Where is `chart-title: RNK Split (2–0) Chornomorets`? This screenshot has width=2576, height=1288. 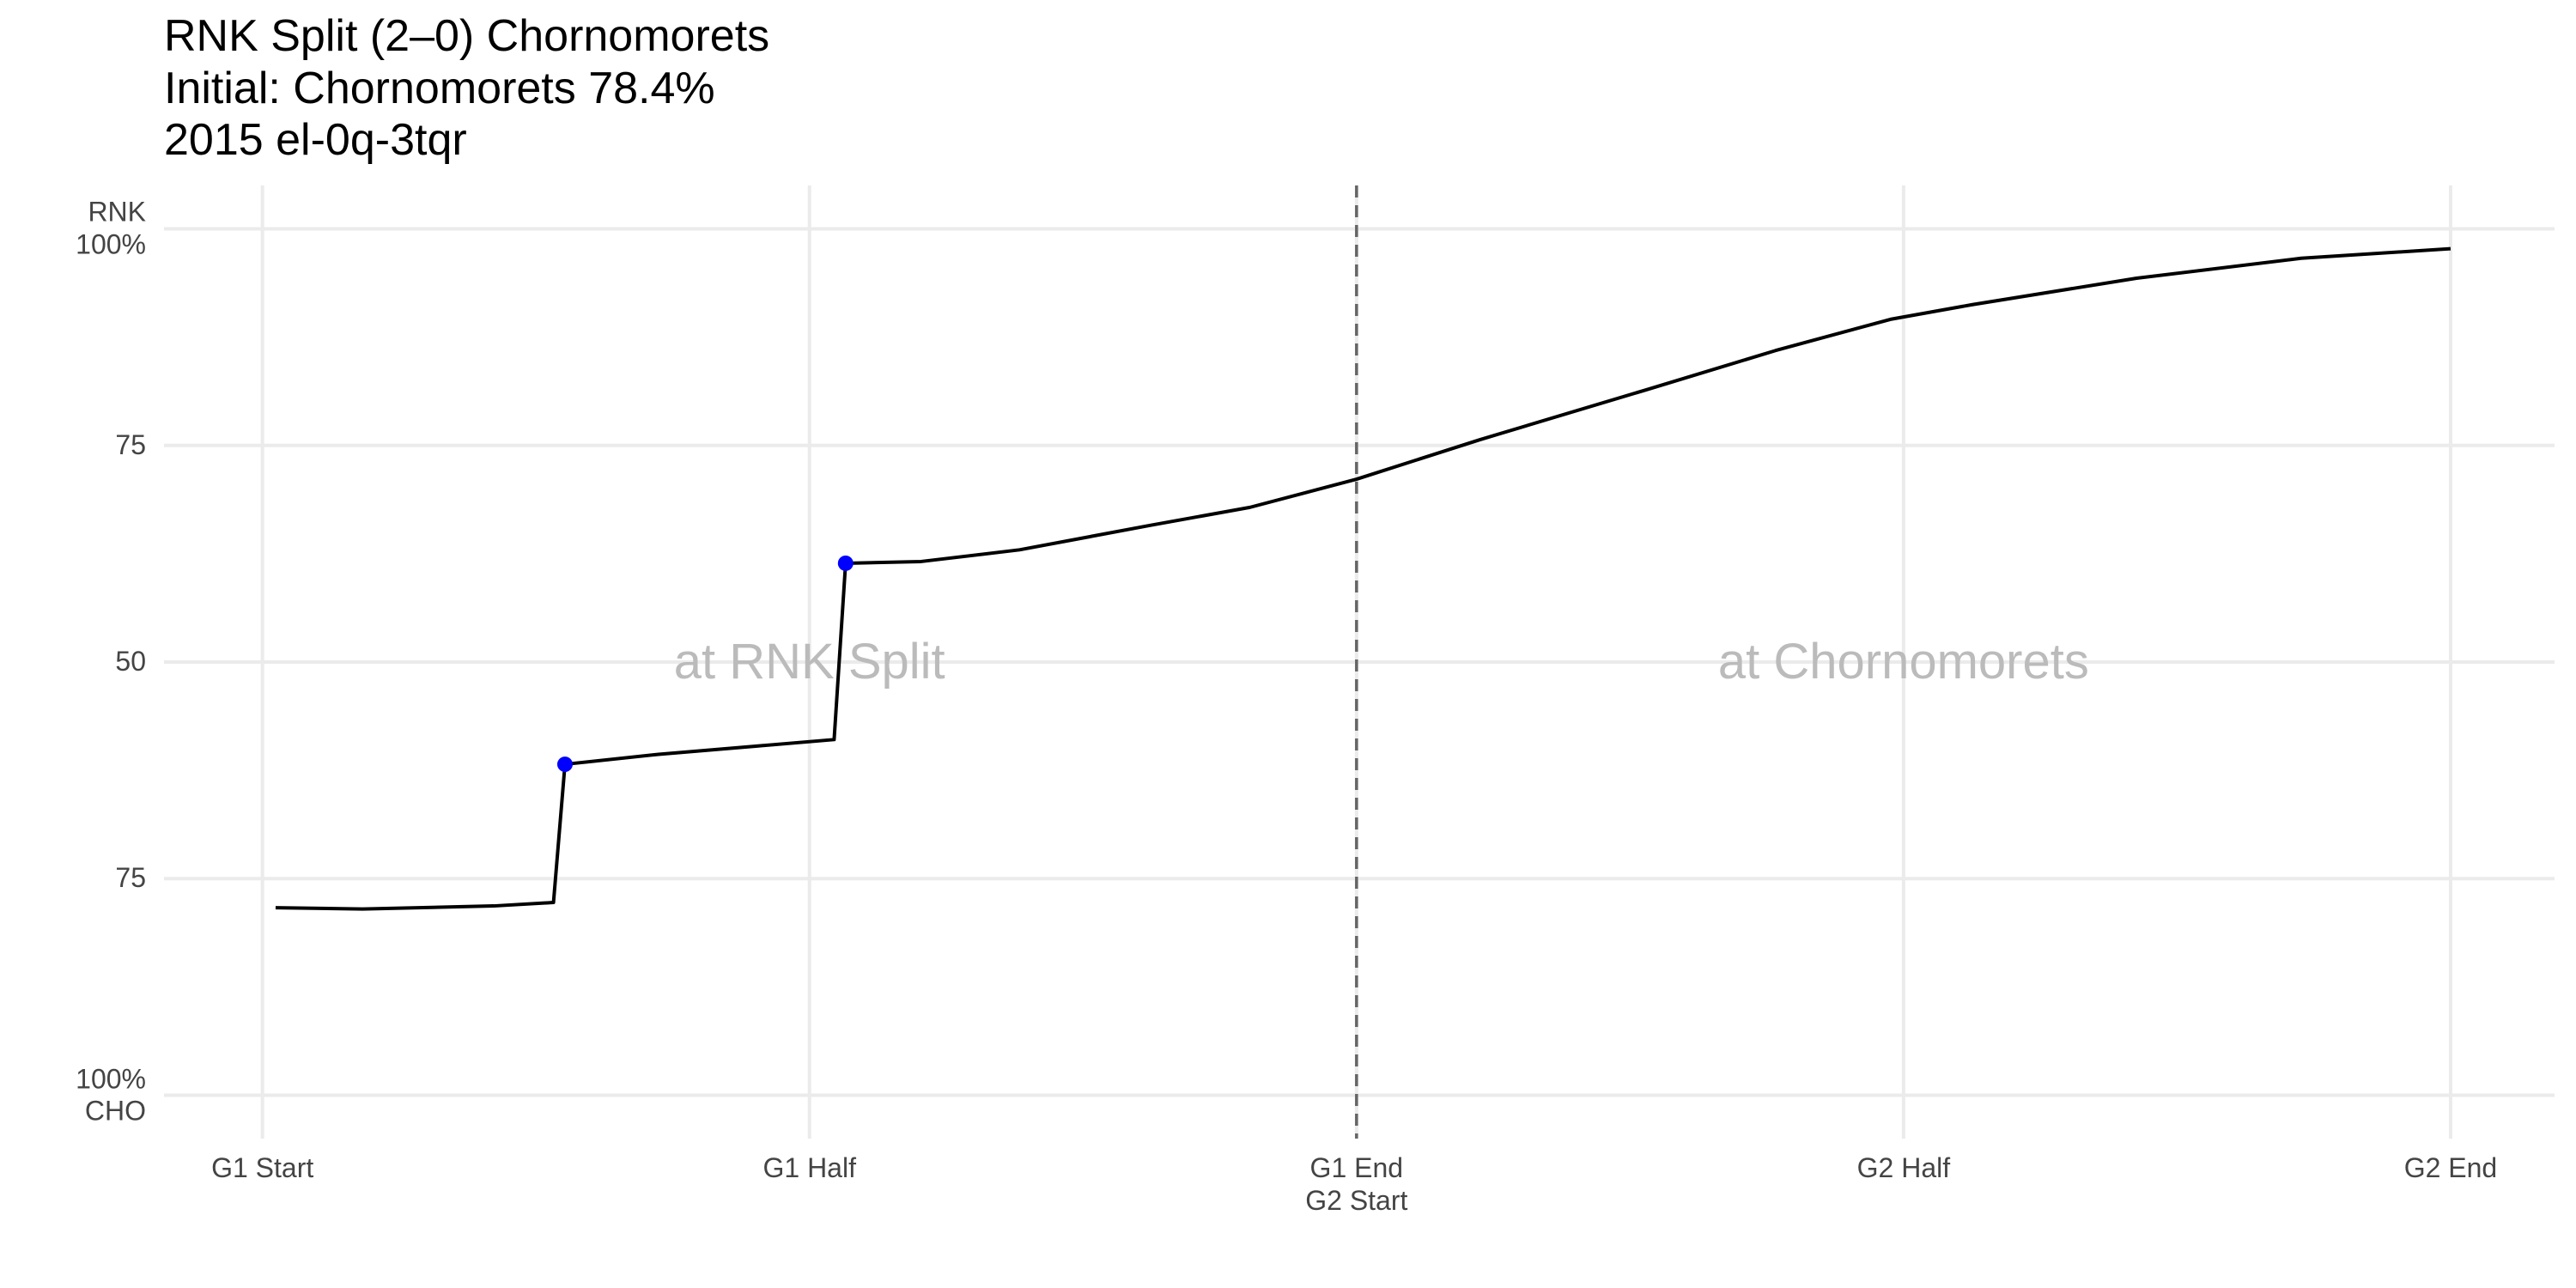 chart-title: RNK Split (2–0) Chornomorets is located at coordinates (467, 36).